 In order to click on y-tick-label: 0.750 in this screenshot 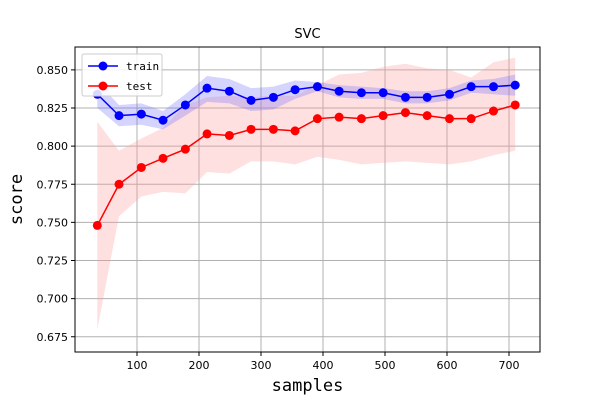, I will do `click(53, 222)`.